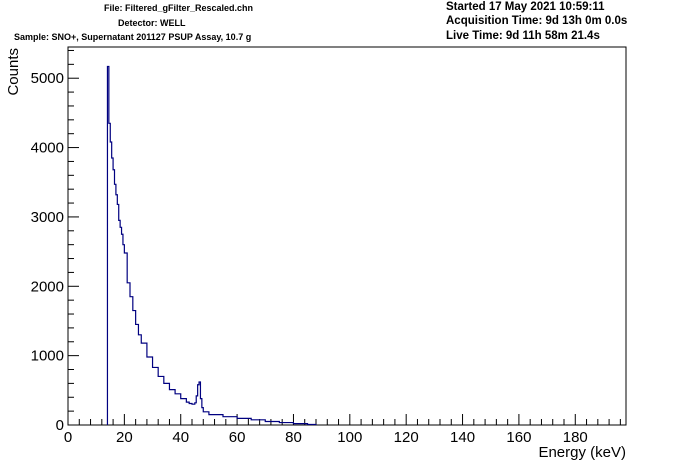 This screenshot has height=472, width=696. Describe the element at coordinates (293, 437) in the screenshot. I see `x-tick-label: 80` at that location.